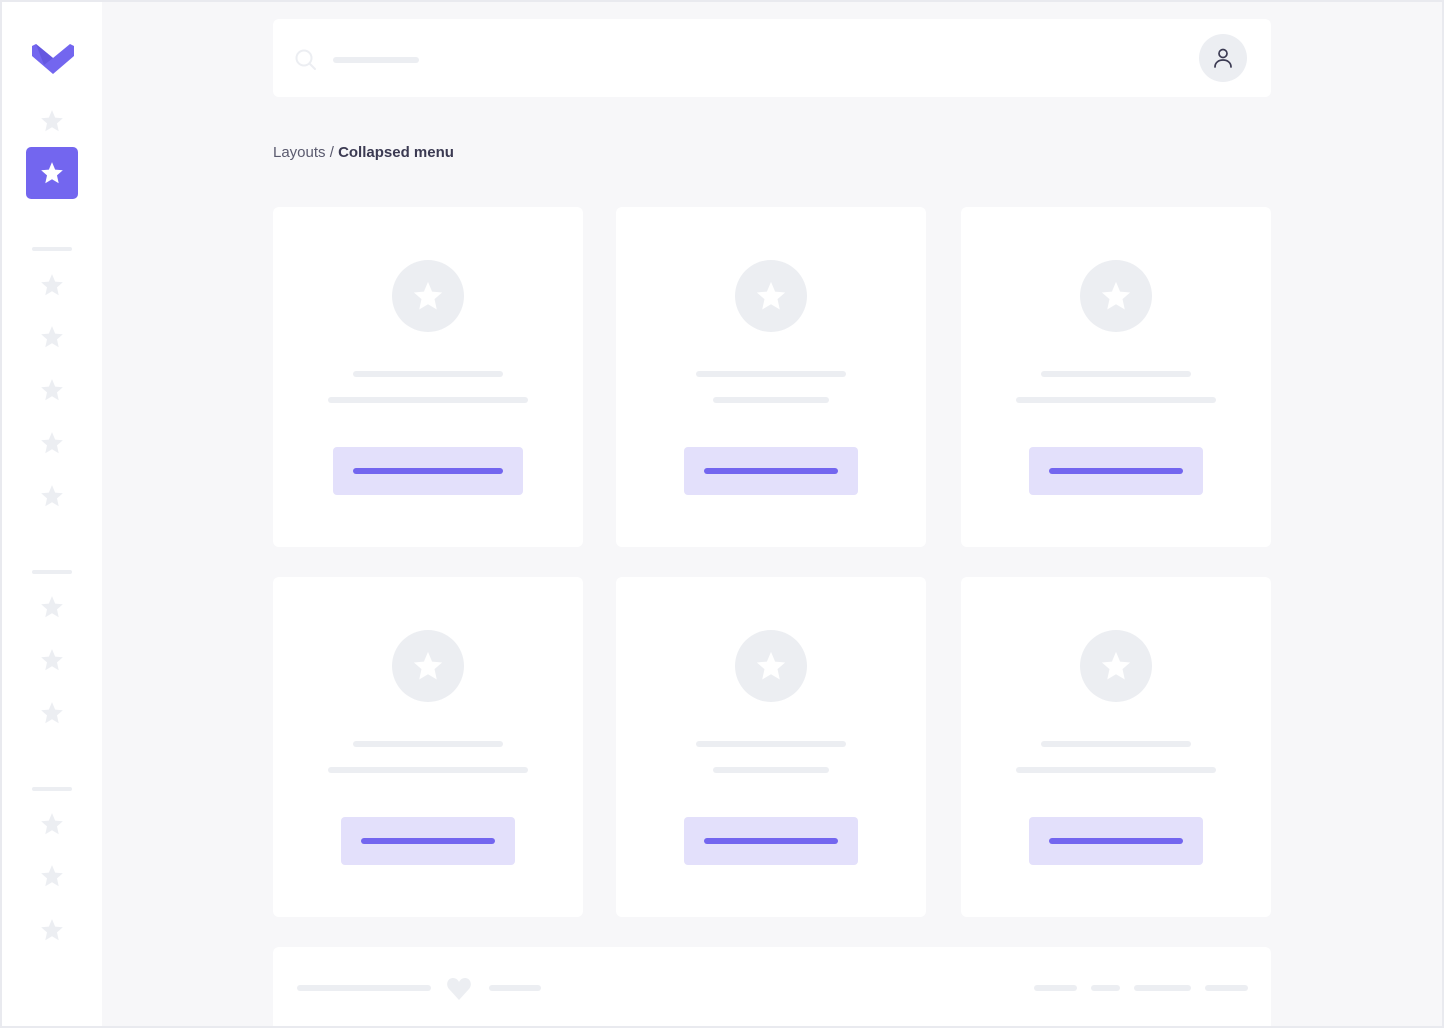  Describe the element at coordinates (299, 152) in the screenshot. I see `breadcrumb-parent: Layouts` at that location.